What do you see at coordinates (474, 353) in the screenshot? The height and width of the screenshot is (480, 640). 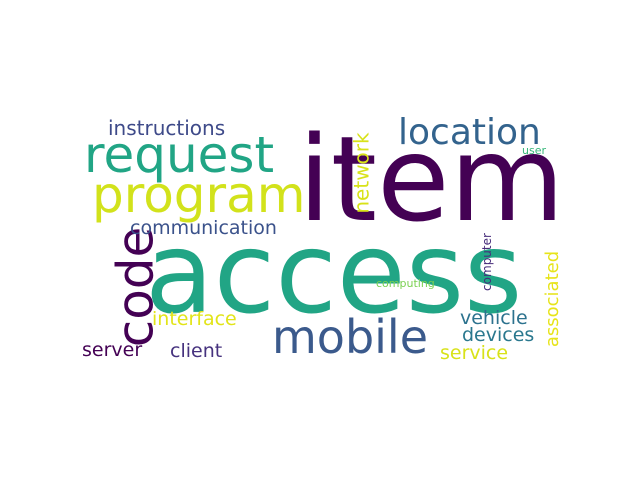 I see `word-service: service` at bounding box center [474, 353].